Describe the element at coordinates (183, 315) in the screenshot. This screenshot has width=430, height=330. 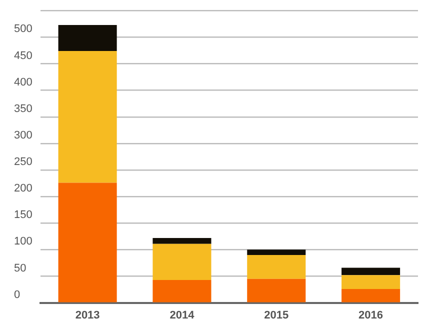
I see `x-tick-label: 2014` at that location.